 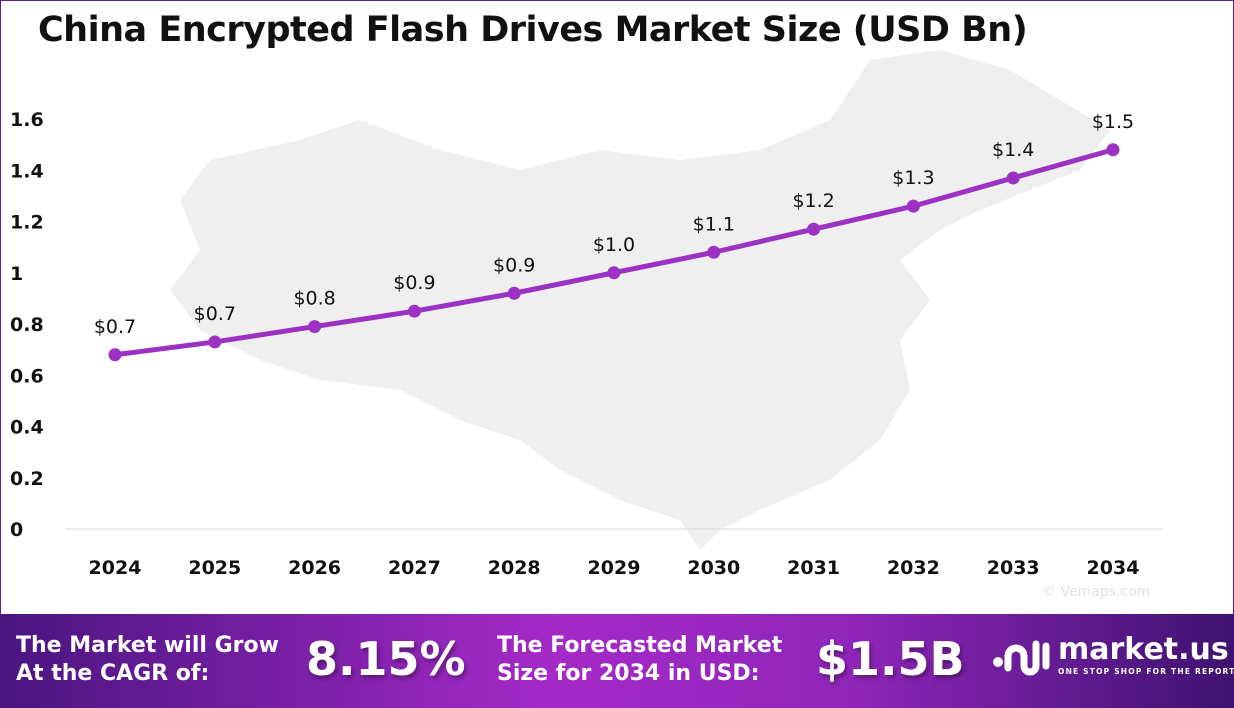 I want to click on summary-banner, so click(x=617, y=661).